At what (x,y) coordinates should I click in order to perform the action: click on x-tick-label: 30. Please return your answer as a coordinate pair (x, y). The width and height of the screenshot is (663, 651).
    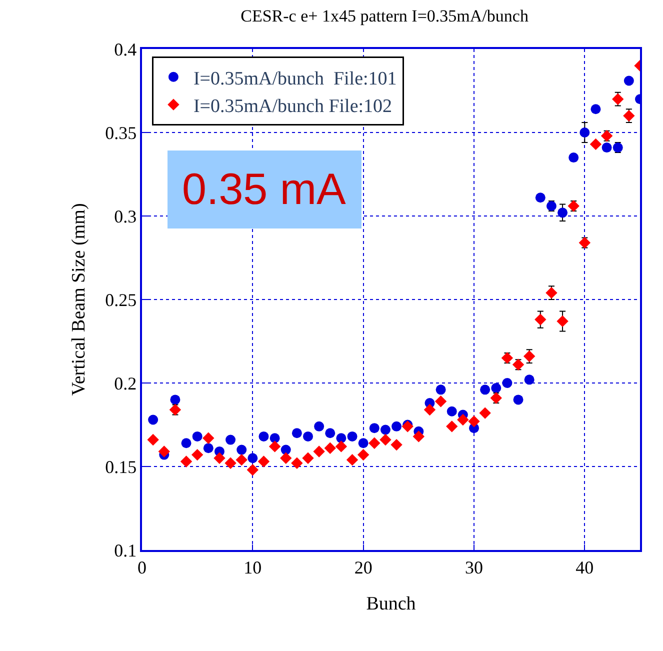
    Looking at the image, I should click on (474, 567).